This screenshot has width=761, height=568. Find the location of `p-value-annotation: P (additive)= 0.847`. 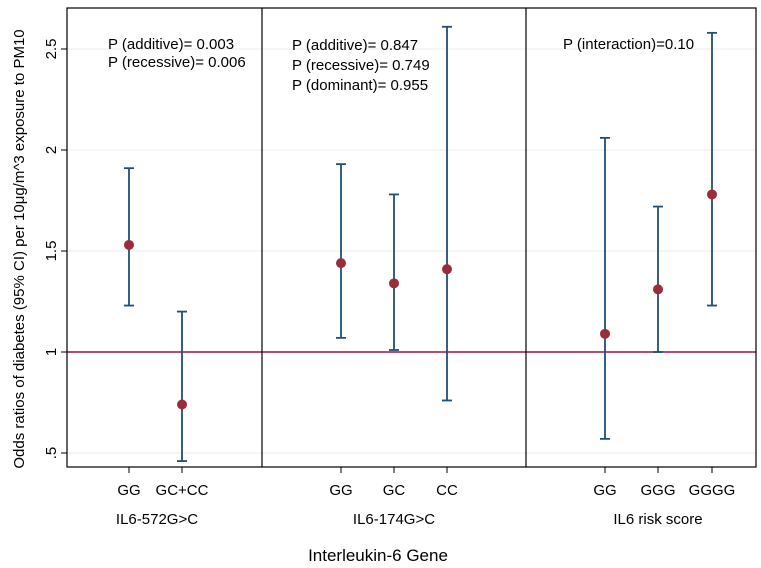

p-value-annotation: P (additive)= 0.847 is located at coordinates (355, 45).